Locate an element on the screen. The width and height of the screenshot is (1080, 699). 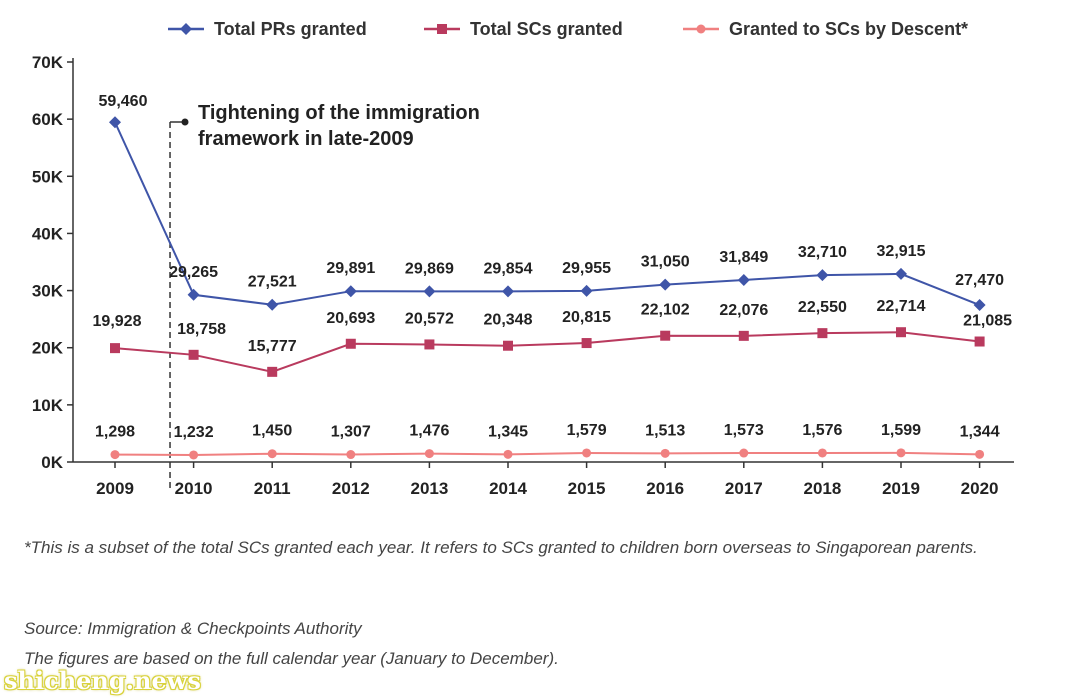
data-label: 1,599 is located at coordinates (901, 430).